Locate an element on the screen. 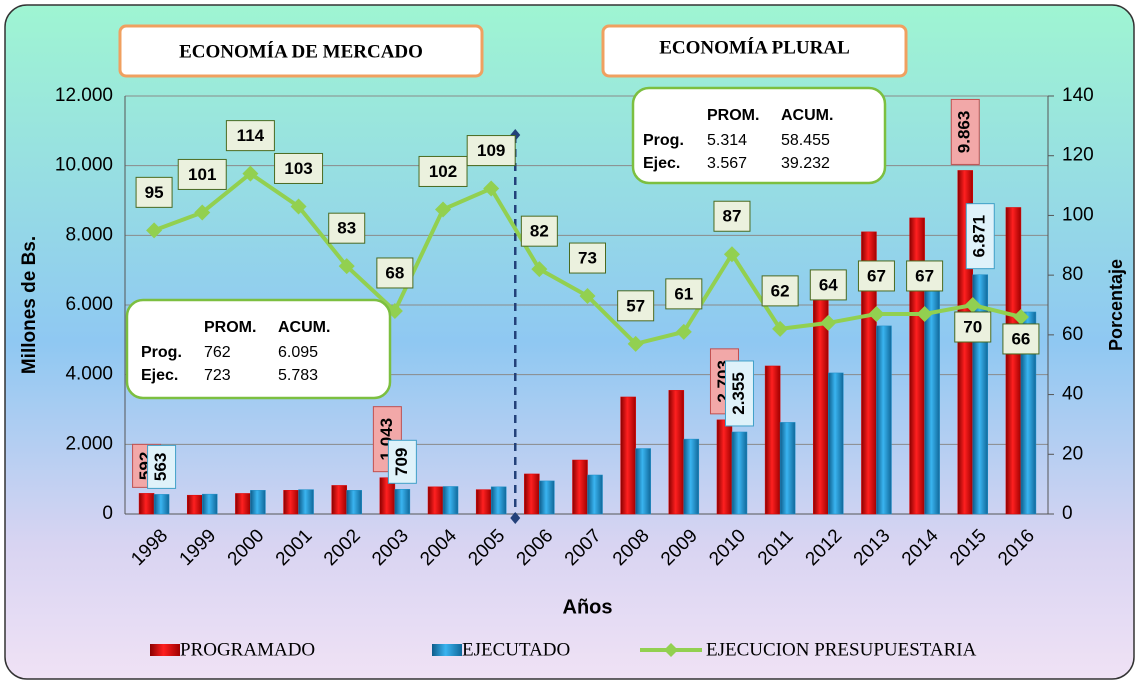  summary-value: 6.095 is located at coordinates (298, 352).